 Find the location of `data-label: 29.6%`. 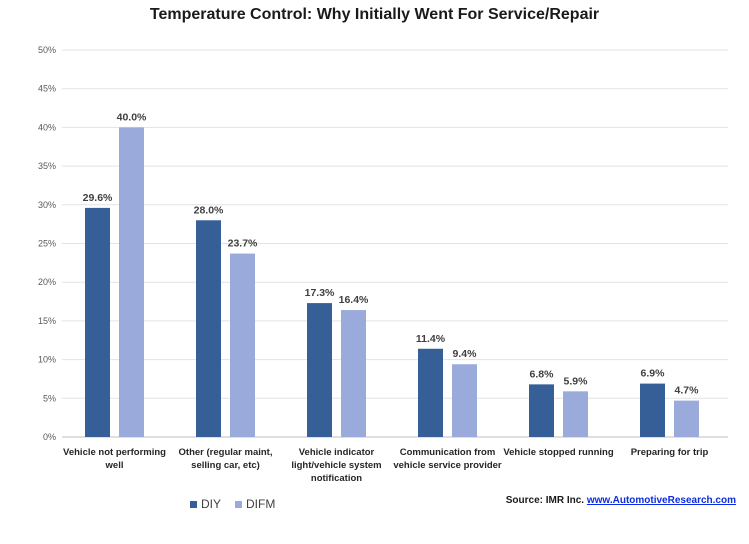

data-label: 29.6% is located at coordinates (98, 198).